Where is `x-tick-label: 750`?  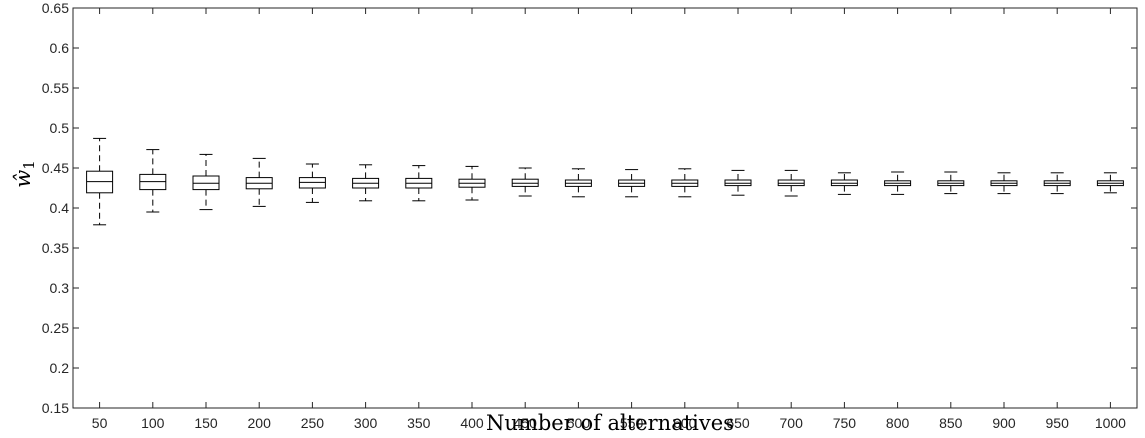 x-tick-label: 750 is located at coordinates (845, 423).